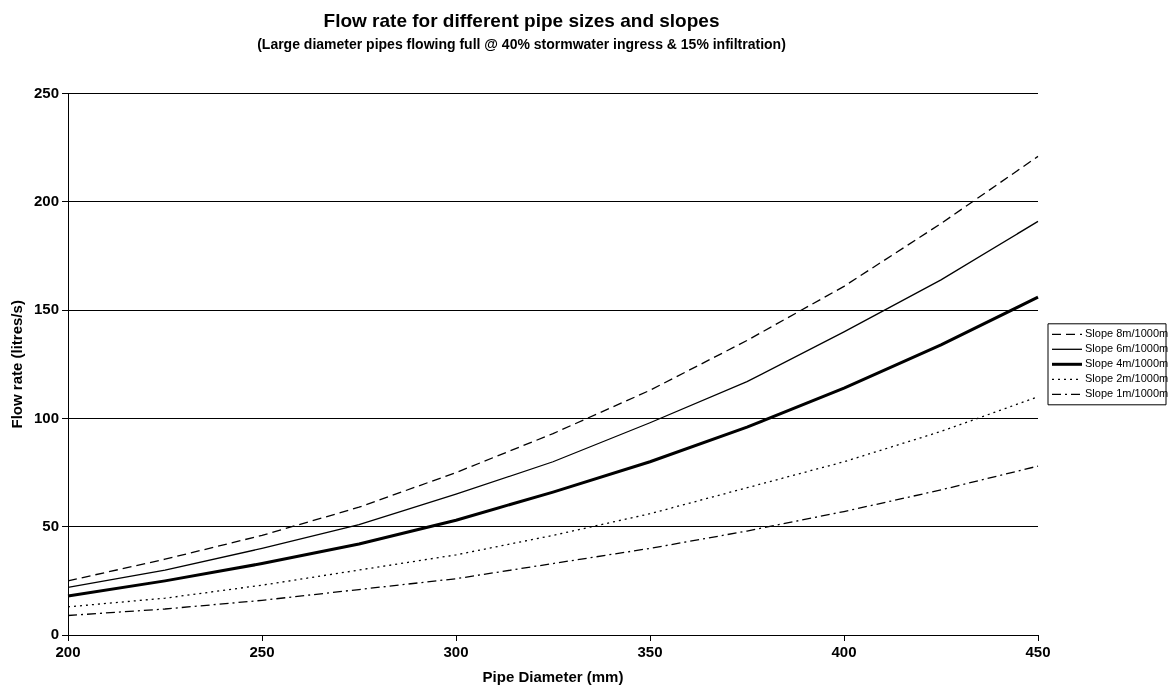  Describe the element at coordinates (47, 309) in the screenshot. I see `y-tick-label: 150` at that location.